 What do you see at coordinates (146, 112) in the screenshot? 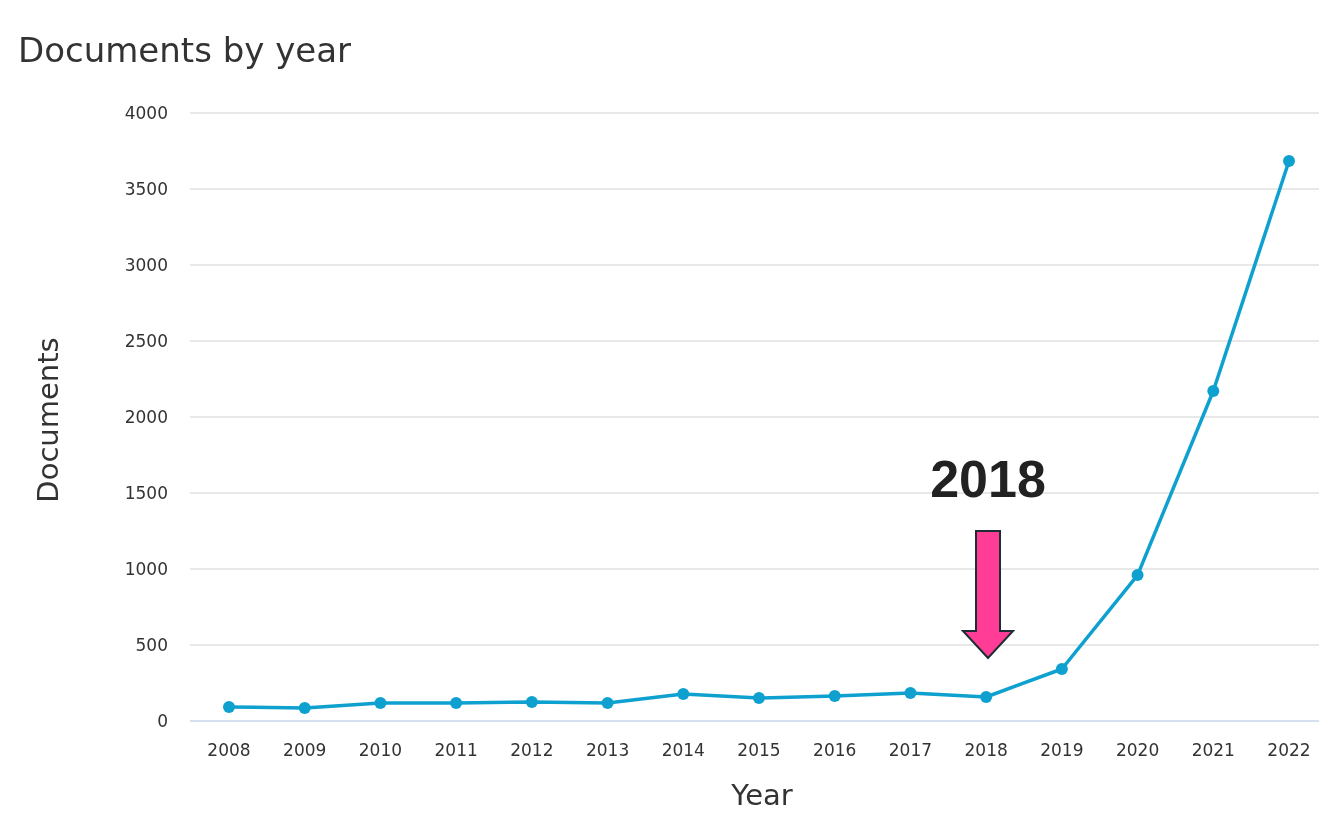
I see `y-tick-label: 4000` at bounding box center [146, 112].